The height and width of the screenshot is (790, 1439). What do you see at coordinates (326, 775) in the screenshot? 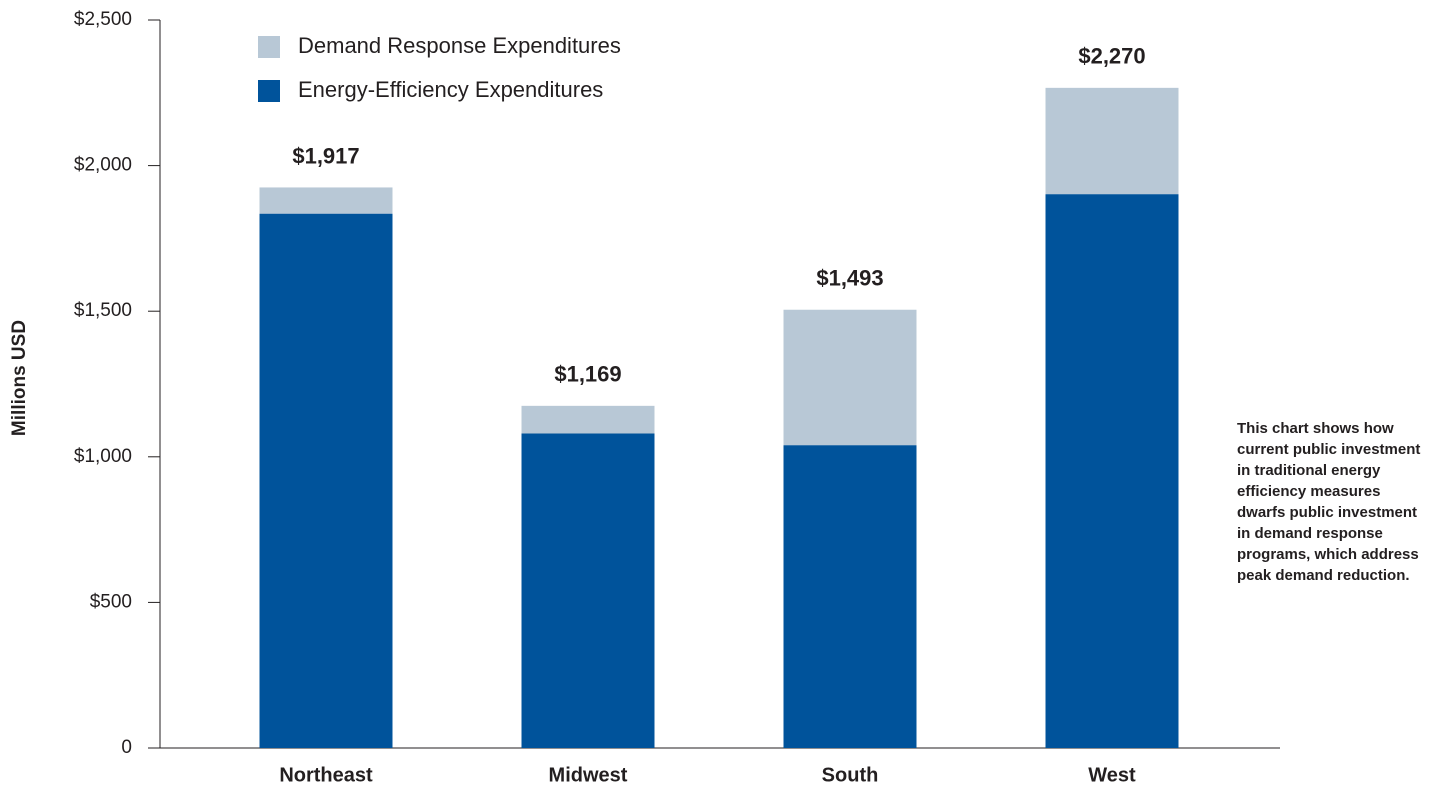
I see `x-tick-label: Northeast` at bounding box center [326, 775].